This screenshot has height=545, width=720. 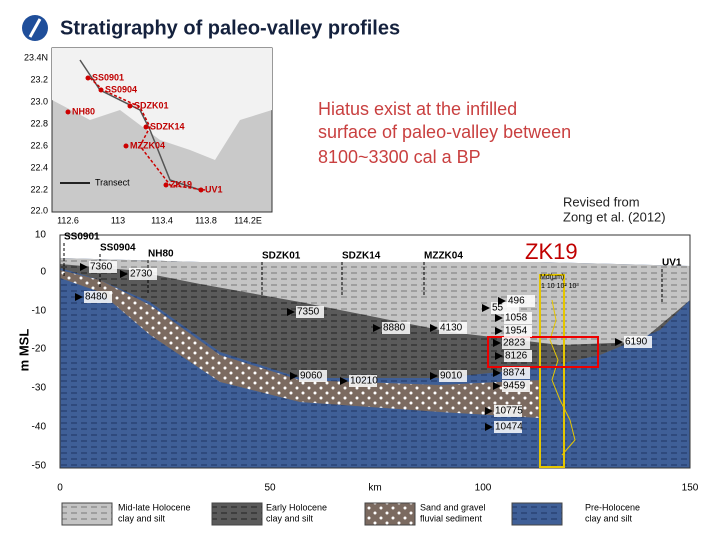 I want to click on map-site-label: UV1, so click(x=214, y=189).